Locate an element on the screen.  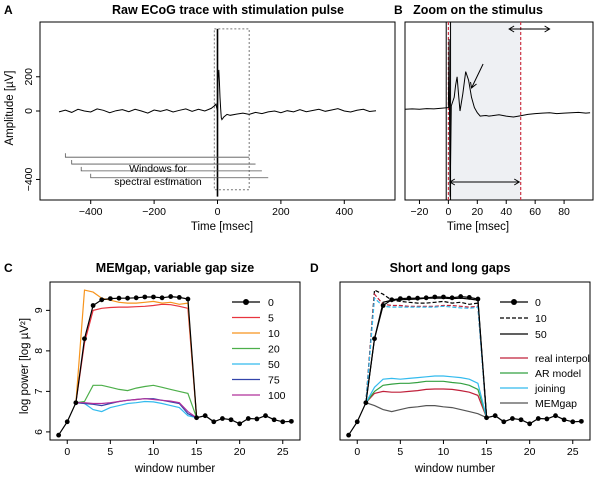
panel-letter-b: B is located at coordinates (398, 10).